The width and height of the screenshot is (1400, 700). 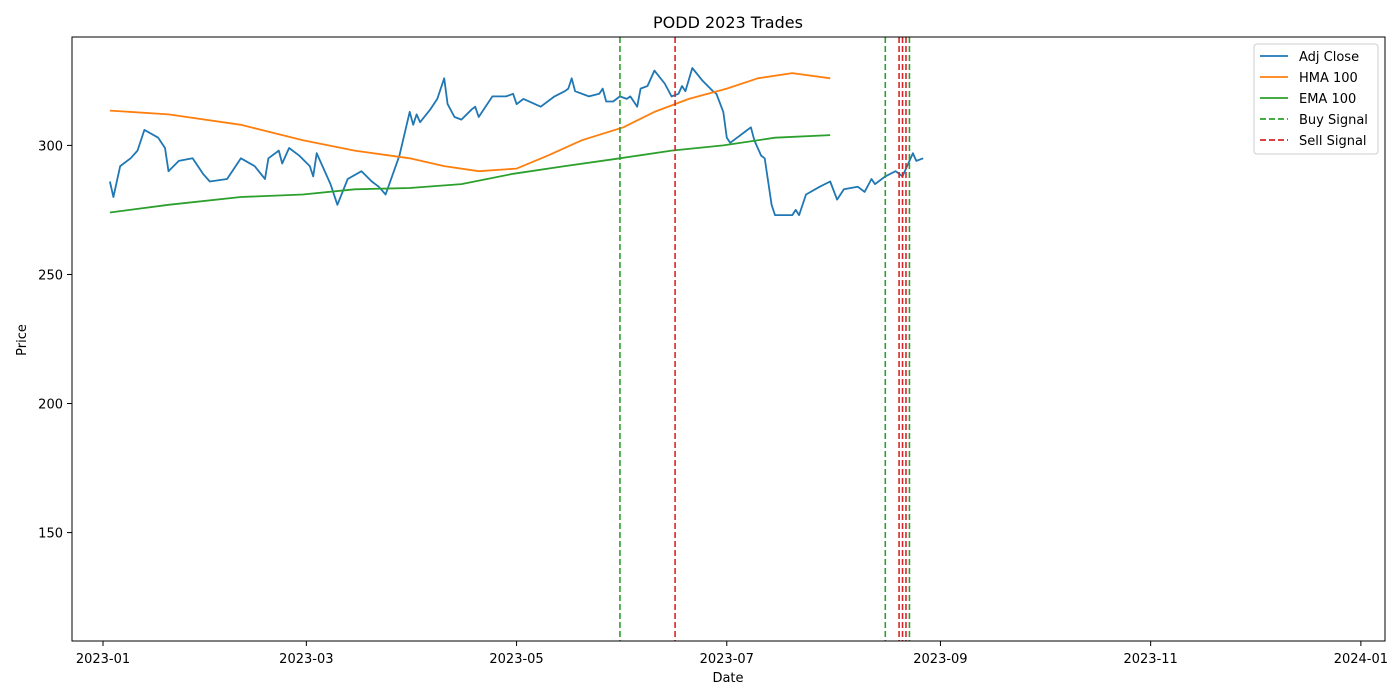 I want to click on x-tick-label-0: 2023-01, so click(x=103, y=659).